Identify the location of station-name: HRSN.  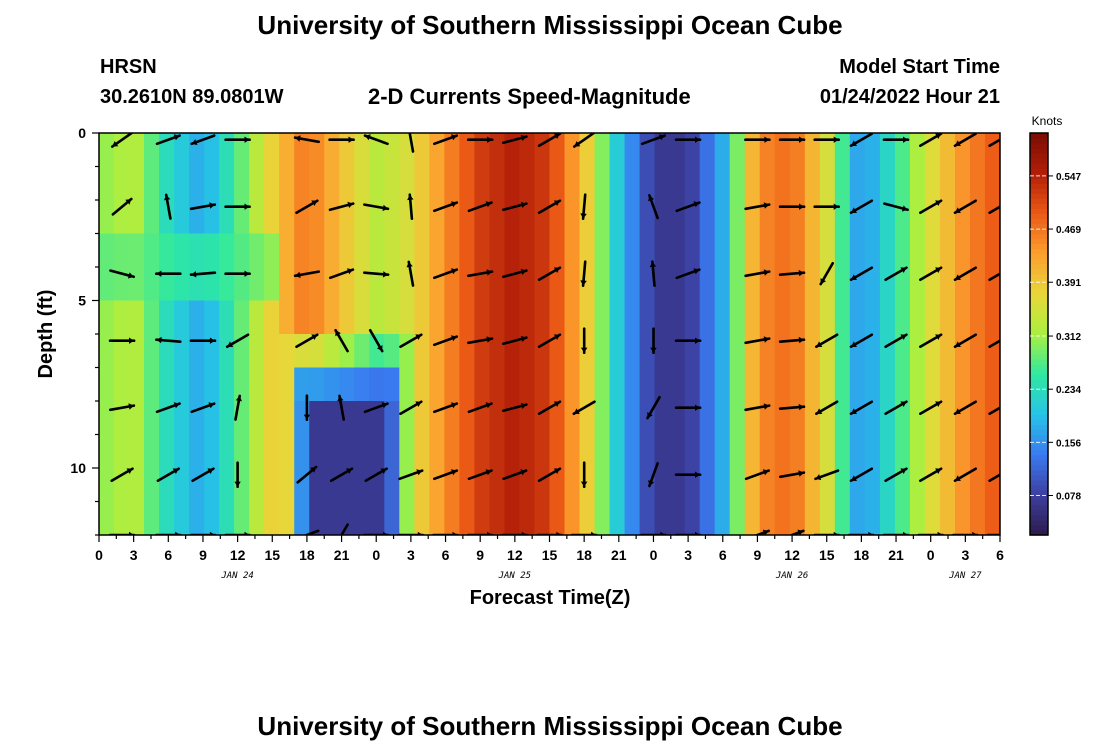
(128, 67).